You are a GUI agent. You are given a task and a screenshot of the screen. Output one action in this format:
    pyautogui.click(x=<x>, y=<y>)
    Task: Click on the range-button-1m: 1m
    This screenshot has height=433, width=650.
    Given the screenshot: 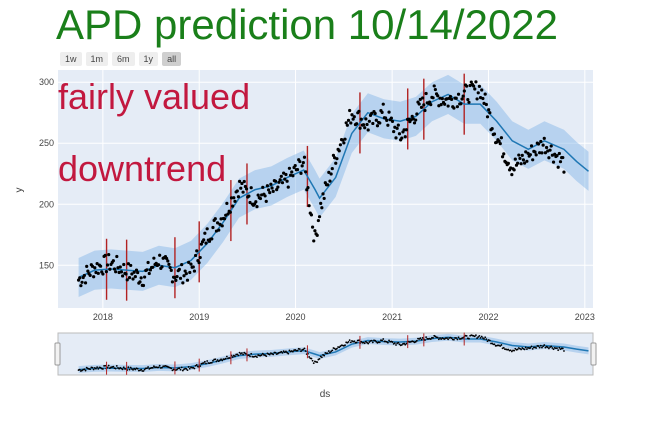 What is the action you would take?
    pyautogui.click(x=97, y=59)
    